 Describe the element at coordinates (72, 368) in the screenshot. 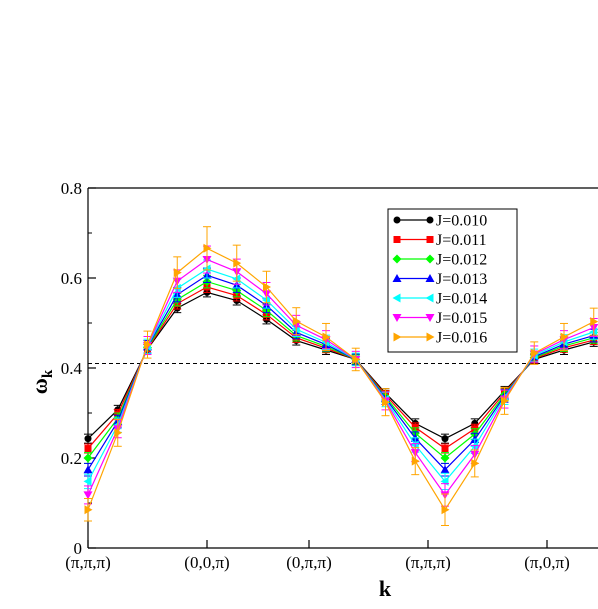

I see `y-tick-label: 0.4` at that location.